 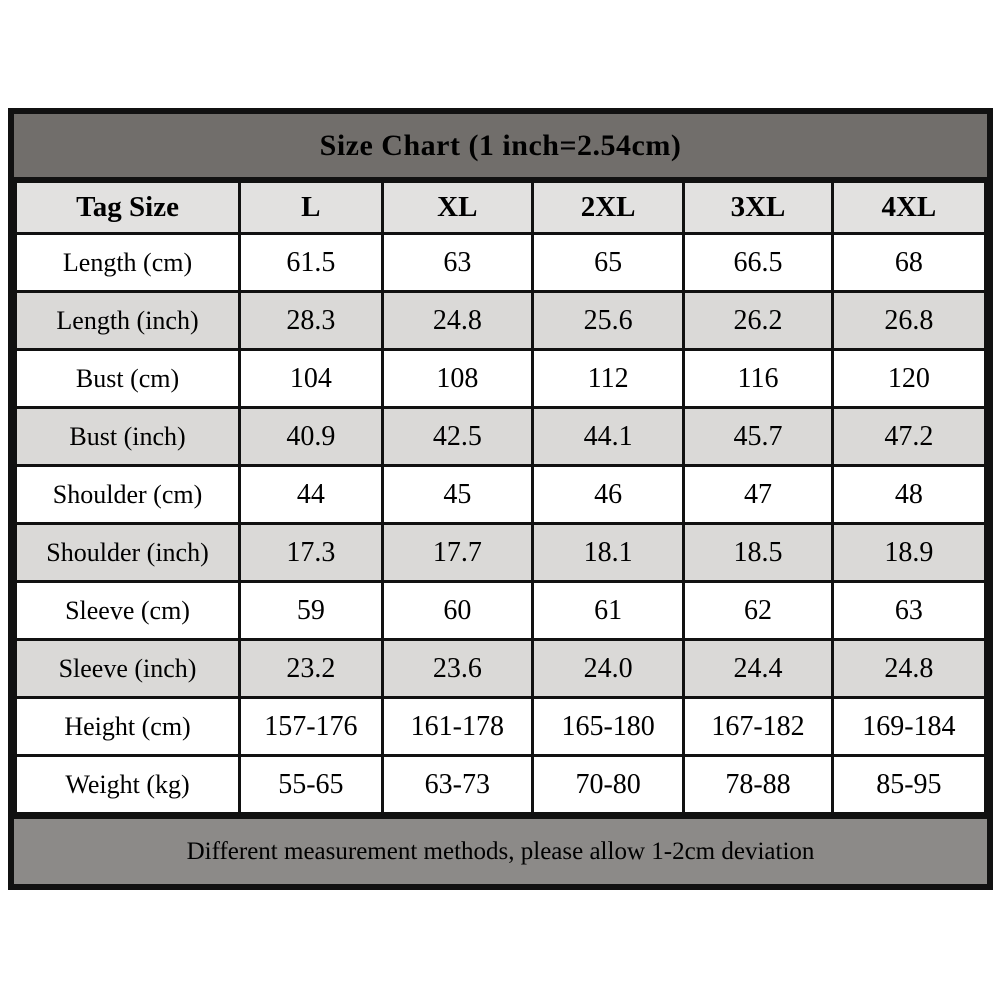 I want to click on row-label: Shoulder (cm), so click(x=127, y=494).